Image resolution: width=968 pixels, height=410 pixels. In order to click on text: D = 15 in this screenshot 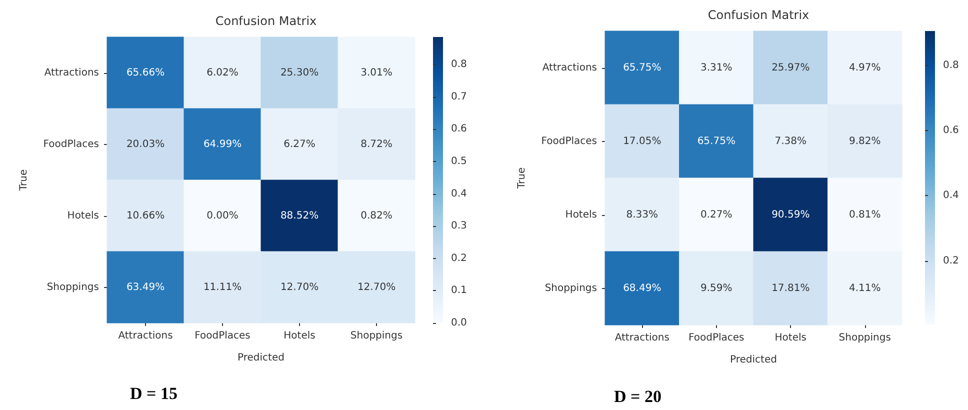, I will do `click(154, 393)`.